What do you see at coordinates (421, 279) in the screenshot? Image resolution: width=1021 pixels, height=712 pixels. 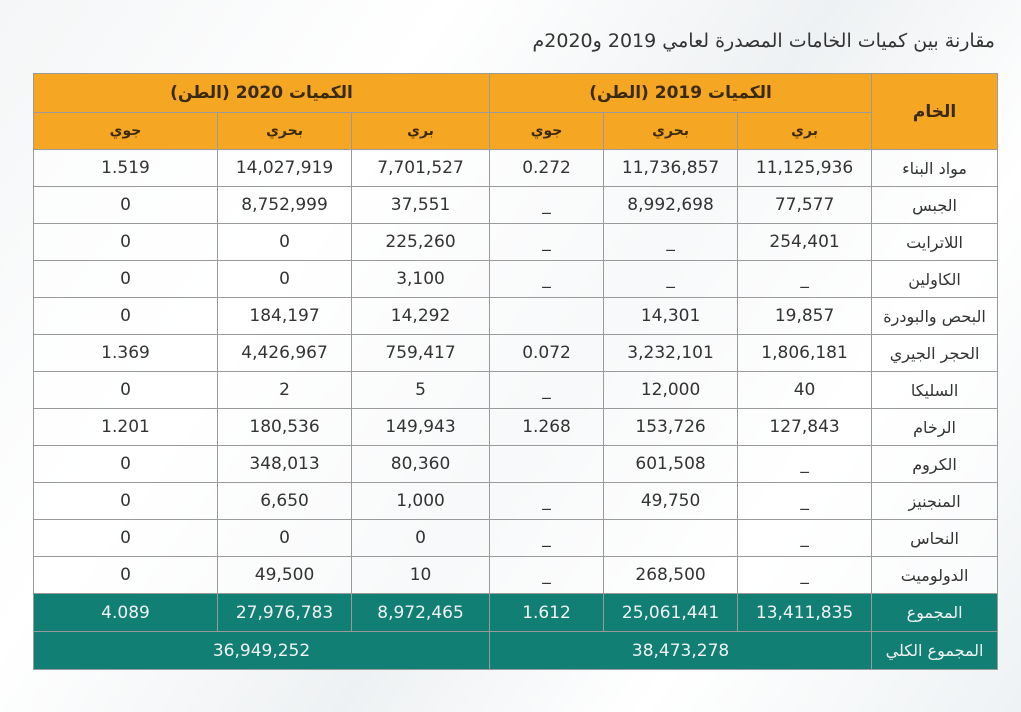 I see `cell-2020-land: 3,100` at bounding box center [421, 279].